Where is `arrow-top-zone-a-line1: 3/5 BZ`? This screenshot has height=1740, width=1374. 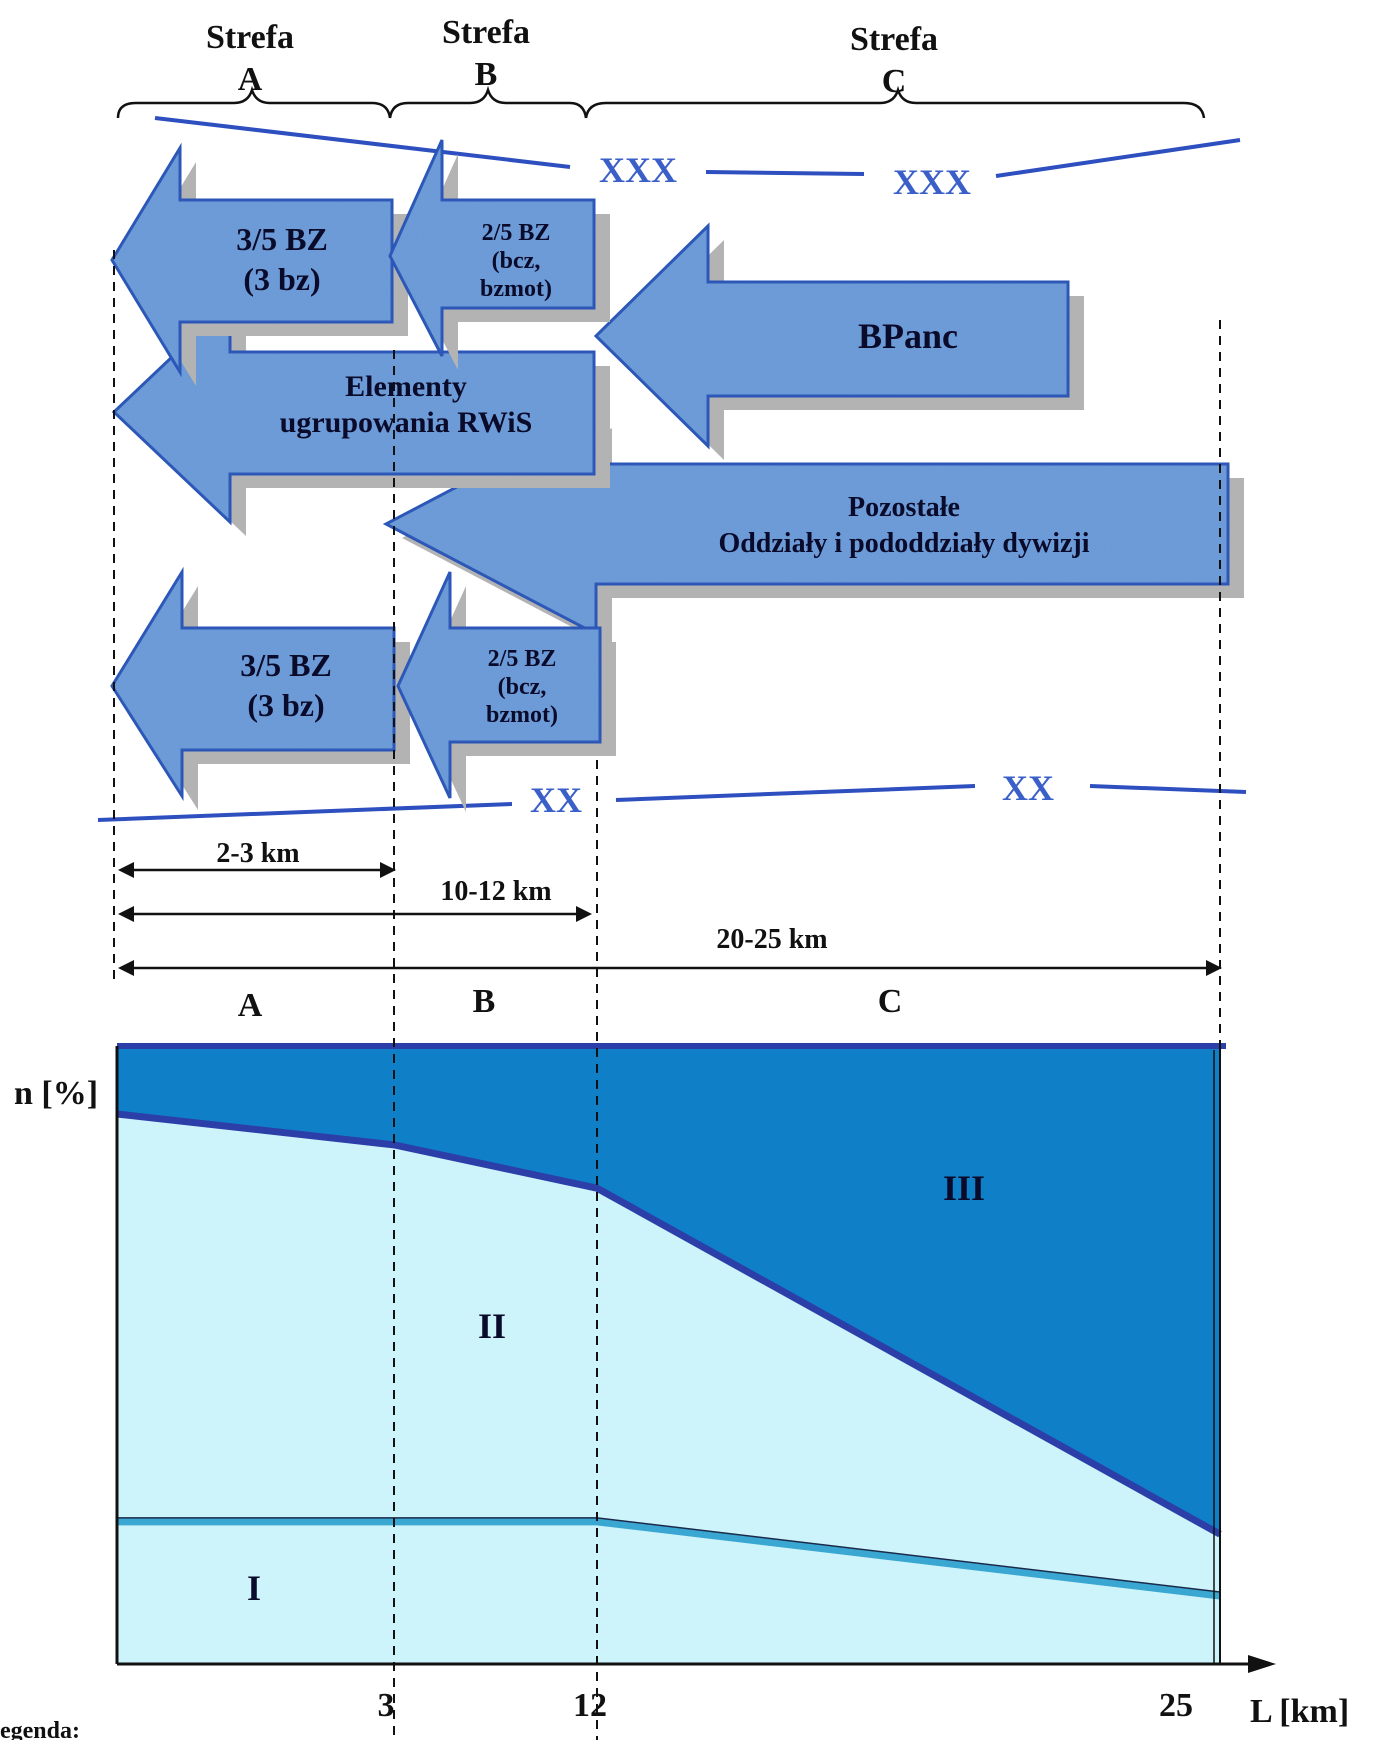
arrow-top-zone-a-line1: 3/5 BZ is located at coordinates (282, 239).